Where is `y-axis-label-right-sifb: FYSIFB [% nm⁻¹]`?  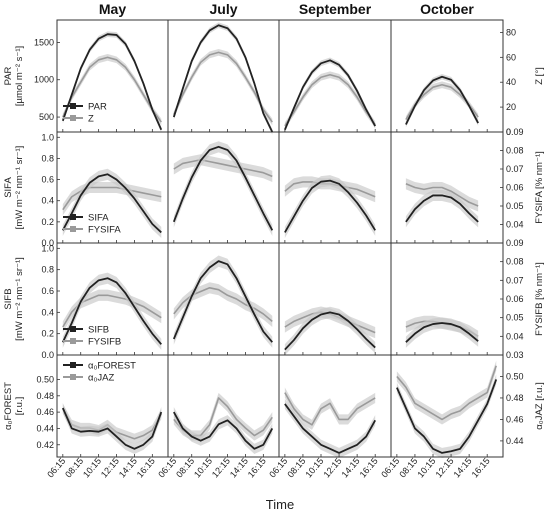
y-axis-label-right-sifb: FYSIFB [% nm⁻¹] is located at coordinates (539, 299).